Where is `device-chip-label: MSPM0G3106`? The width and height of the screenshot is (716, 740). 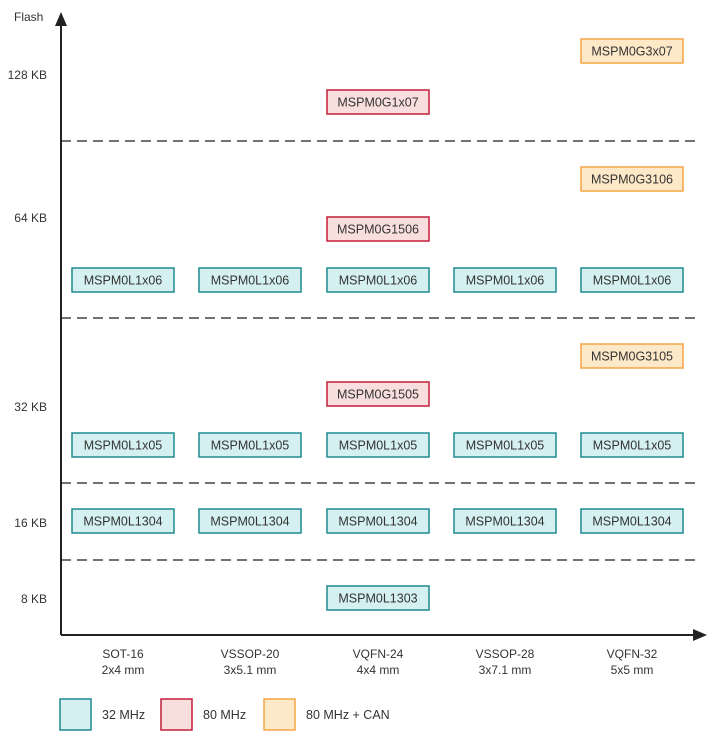
device-chip-label: MSPM0G3106 is located at coordinates (632, 180).